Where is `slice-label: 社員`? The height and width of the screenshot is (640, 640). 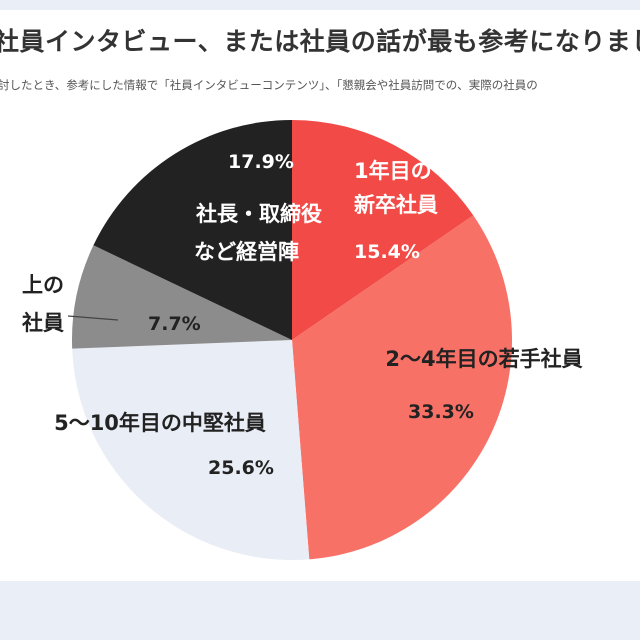 slice-label: 社員 is located at coordinates (42, 323).